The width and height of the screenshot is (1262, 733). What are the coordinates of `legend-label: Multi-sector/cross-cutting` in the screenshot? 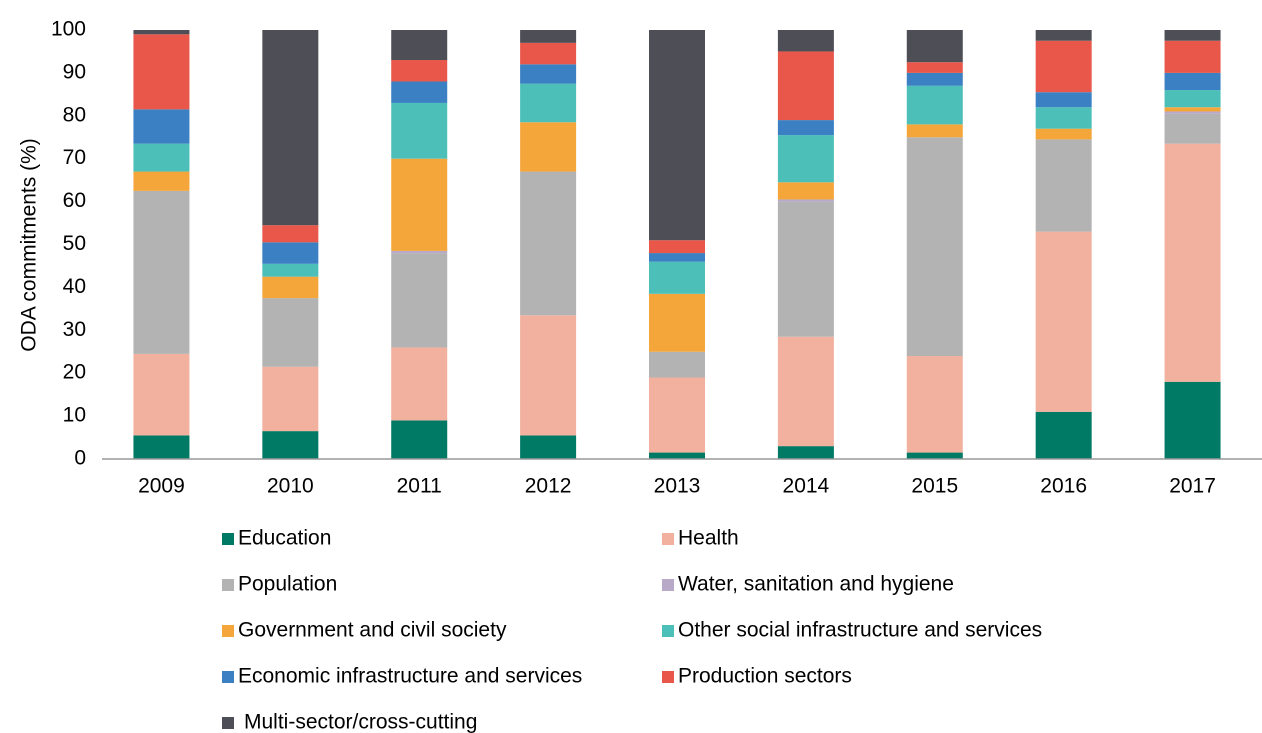 It's located at (360, 722).